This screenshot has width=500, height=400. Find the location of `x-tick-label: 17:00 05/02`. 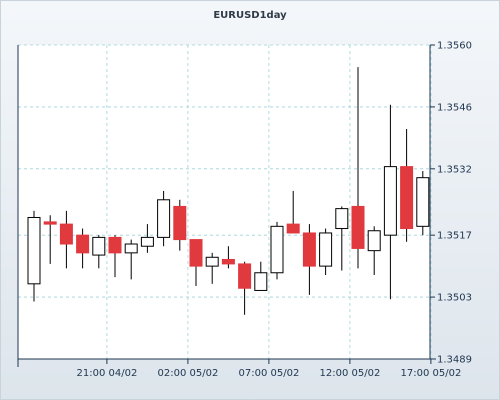

x-tick-label: 17:00 05/02 is located at coordinates (430, 373).